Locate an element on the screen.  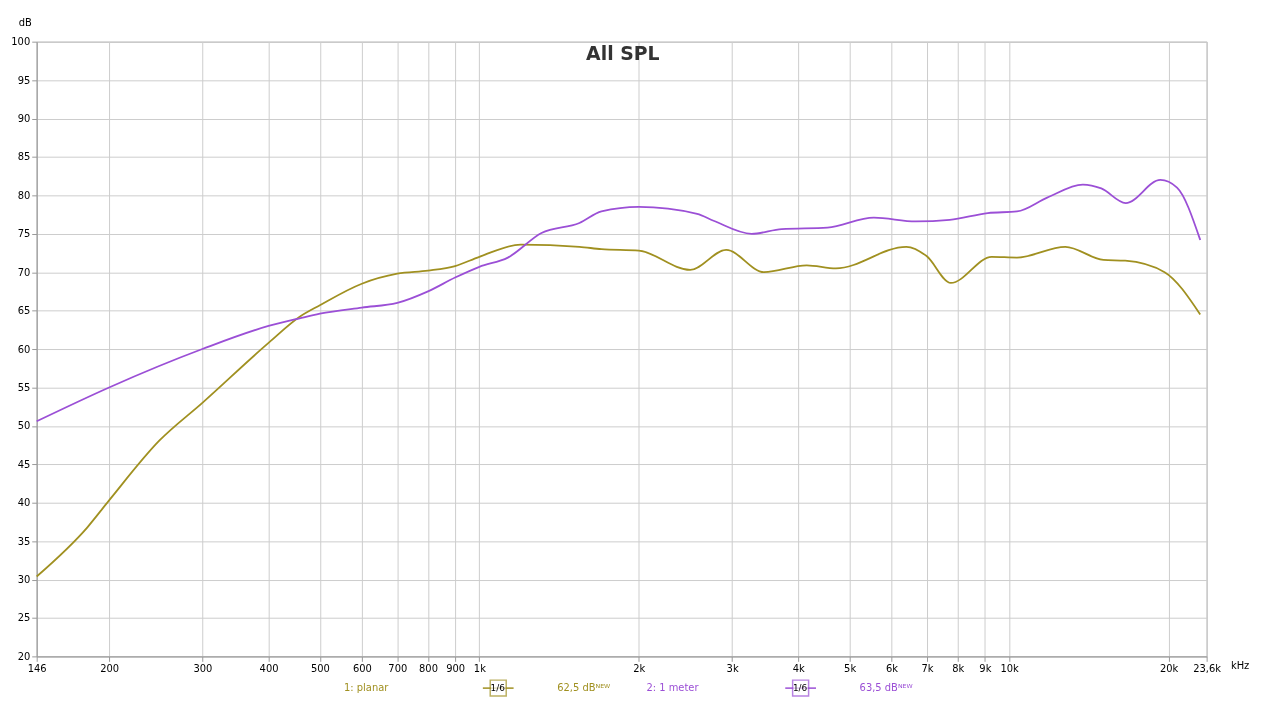
x-tick-label: 3k is located at coordinates (732, 668).